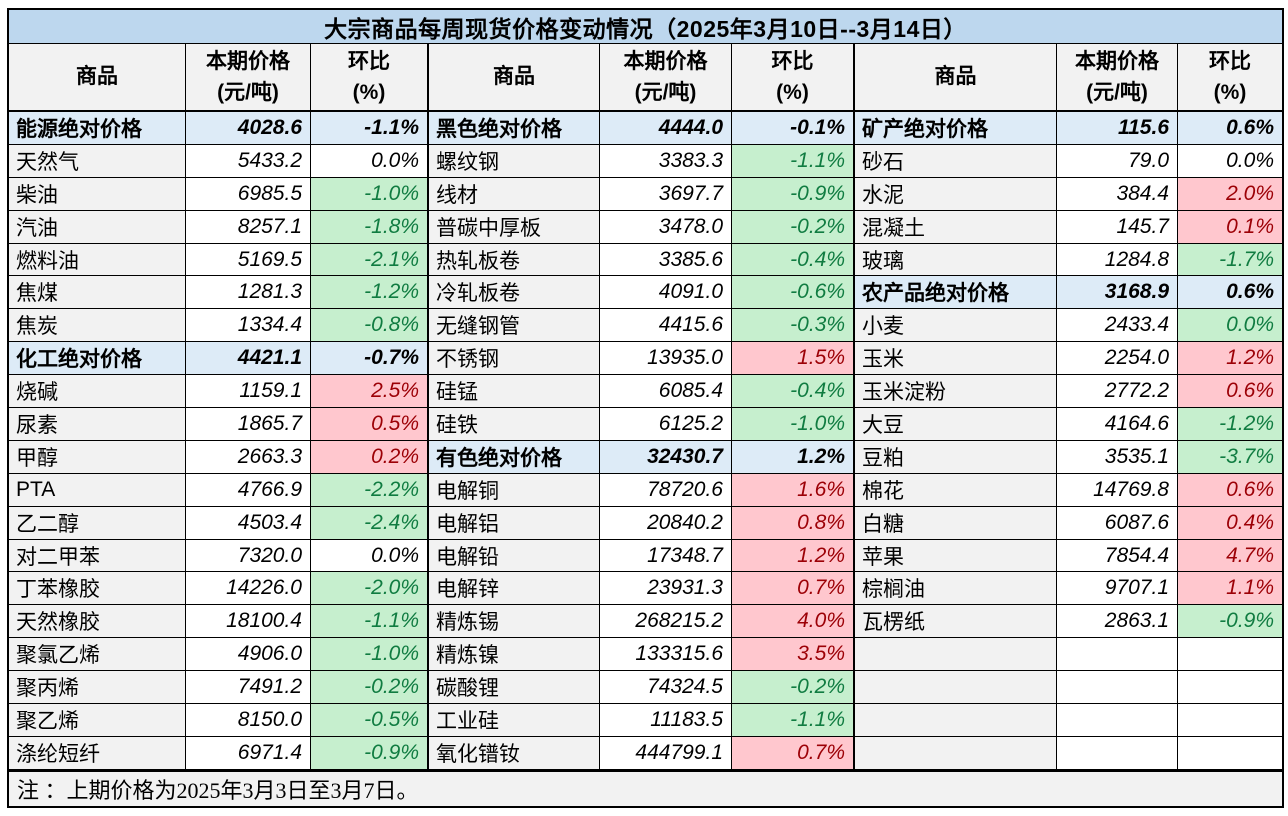  Describe the element at coordinates (956, 194) in the screenshot. I see `commodity-cell: 水泥` at that location.